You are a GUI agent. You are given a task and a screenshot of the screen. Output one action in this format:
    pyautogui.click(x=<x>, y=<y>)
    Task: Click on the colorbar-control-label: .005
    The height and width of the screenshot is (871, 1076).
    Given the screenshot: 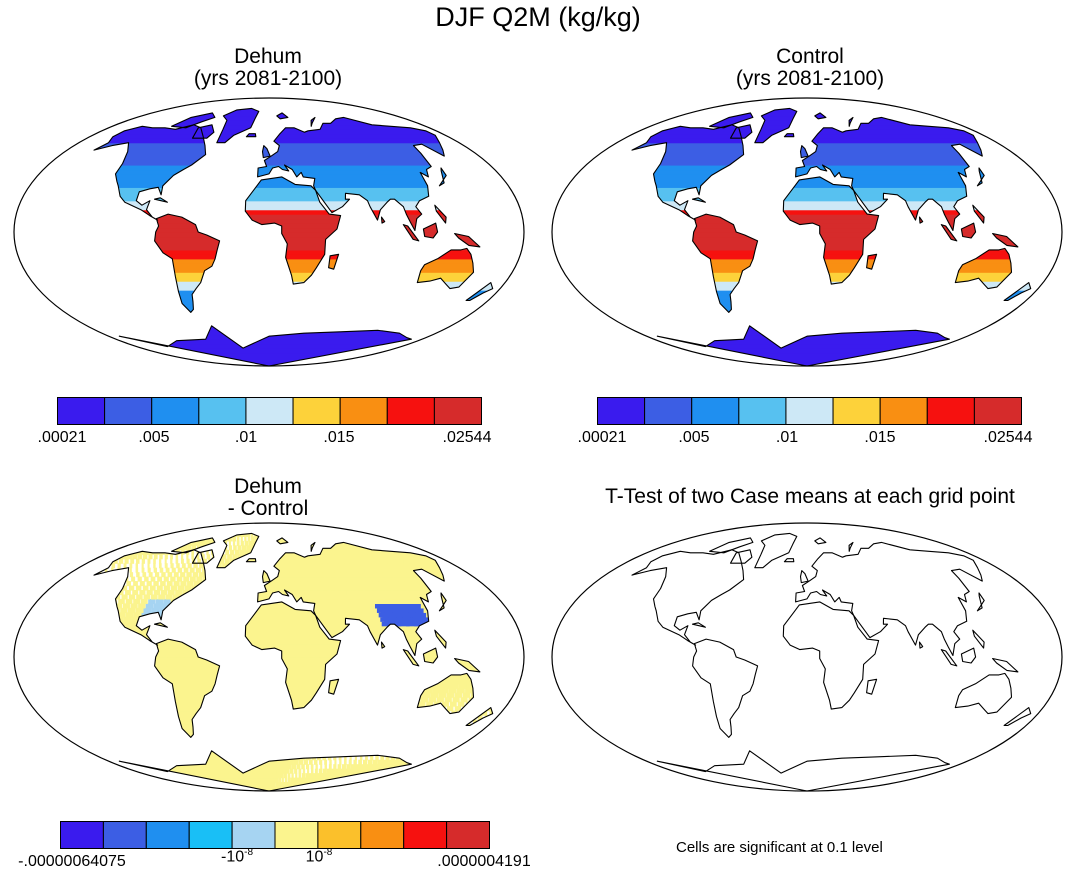 What is the action you would take?
    pyautogui.click(x=694, y=437)
    